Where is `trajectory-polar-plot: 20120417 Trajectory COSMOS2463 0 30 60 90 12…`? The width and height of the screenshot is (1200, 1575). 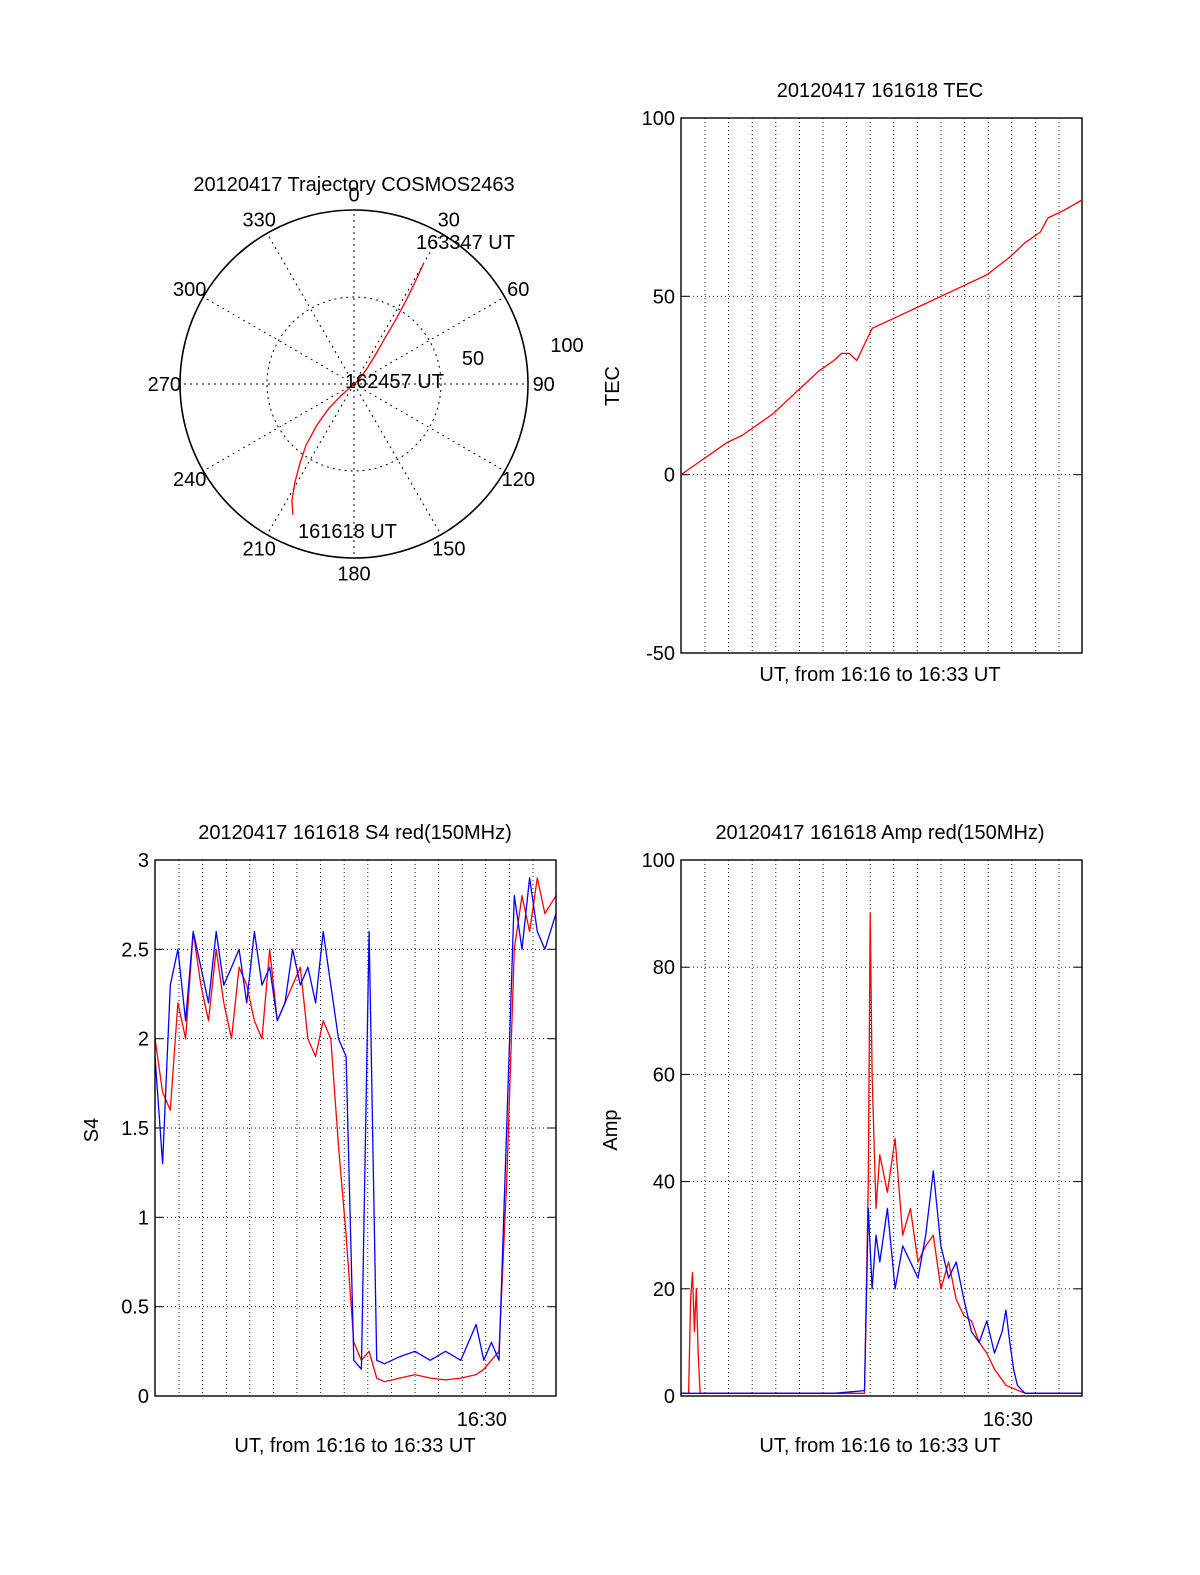 trajectory-polar-plot: 20120417 Trajectory COSMOS2463 0 30 60 90 12… is located at coordinates (366, 380).